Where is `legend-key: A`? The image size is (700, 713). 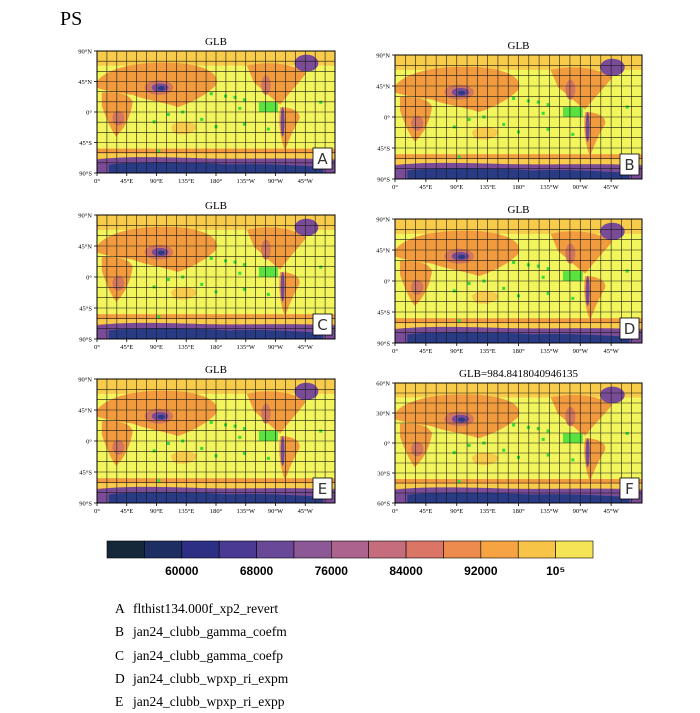
legend-key: A is located at coordinates (120, 608).